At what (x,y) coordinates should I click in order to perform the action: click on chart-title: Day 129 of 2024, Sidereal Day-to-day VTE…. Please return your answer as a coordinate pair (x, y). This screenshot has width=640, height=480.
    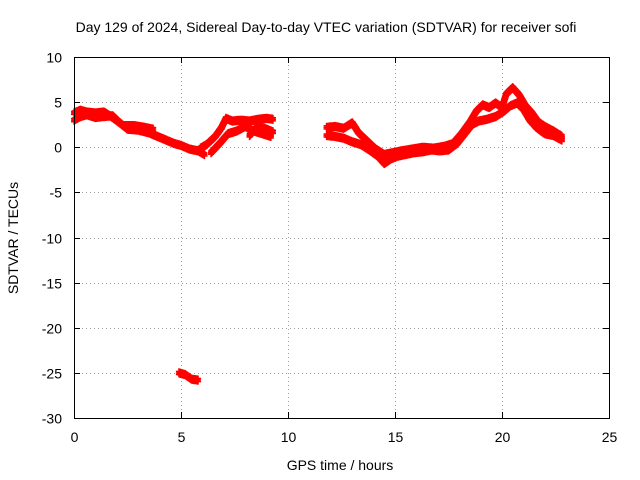
    Looking at the image, I should click on (326, 27).